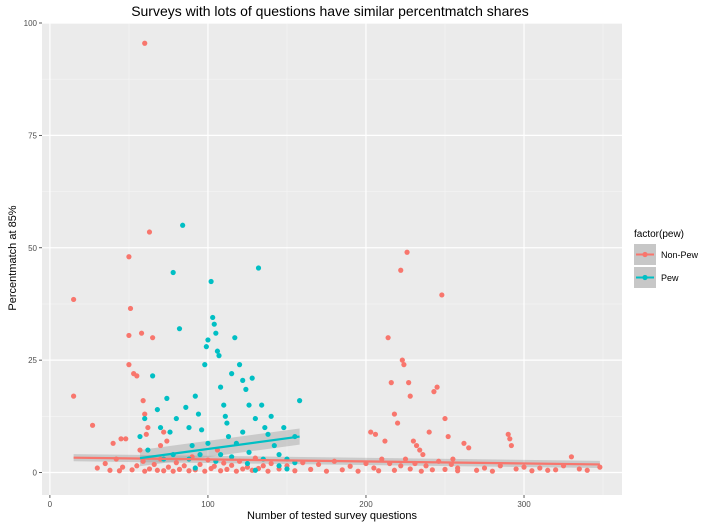  I want to click on legend-title: factor(pew), so click(659, 234).